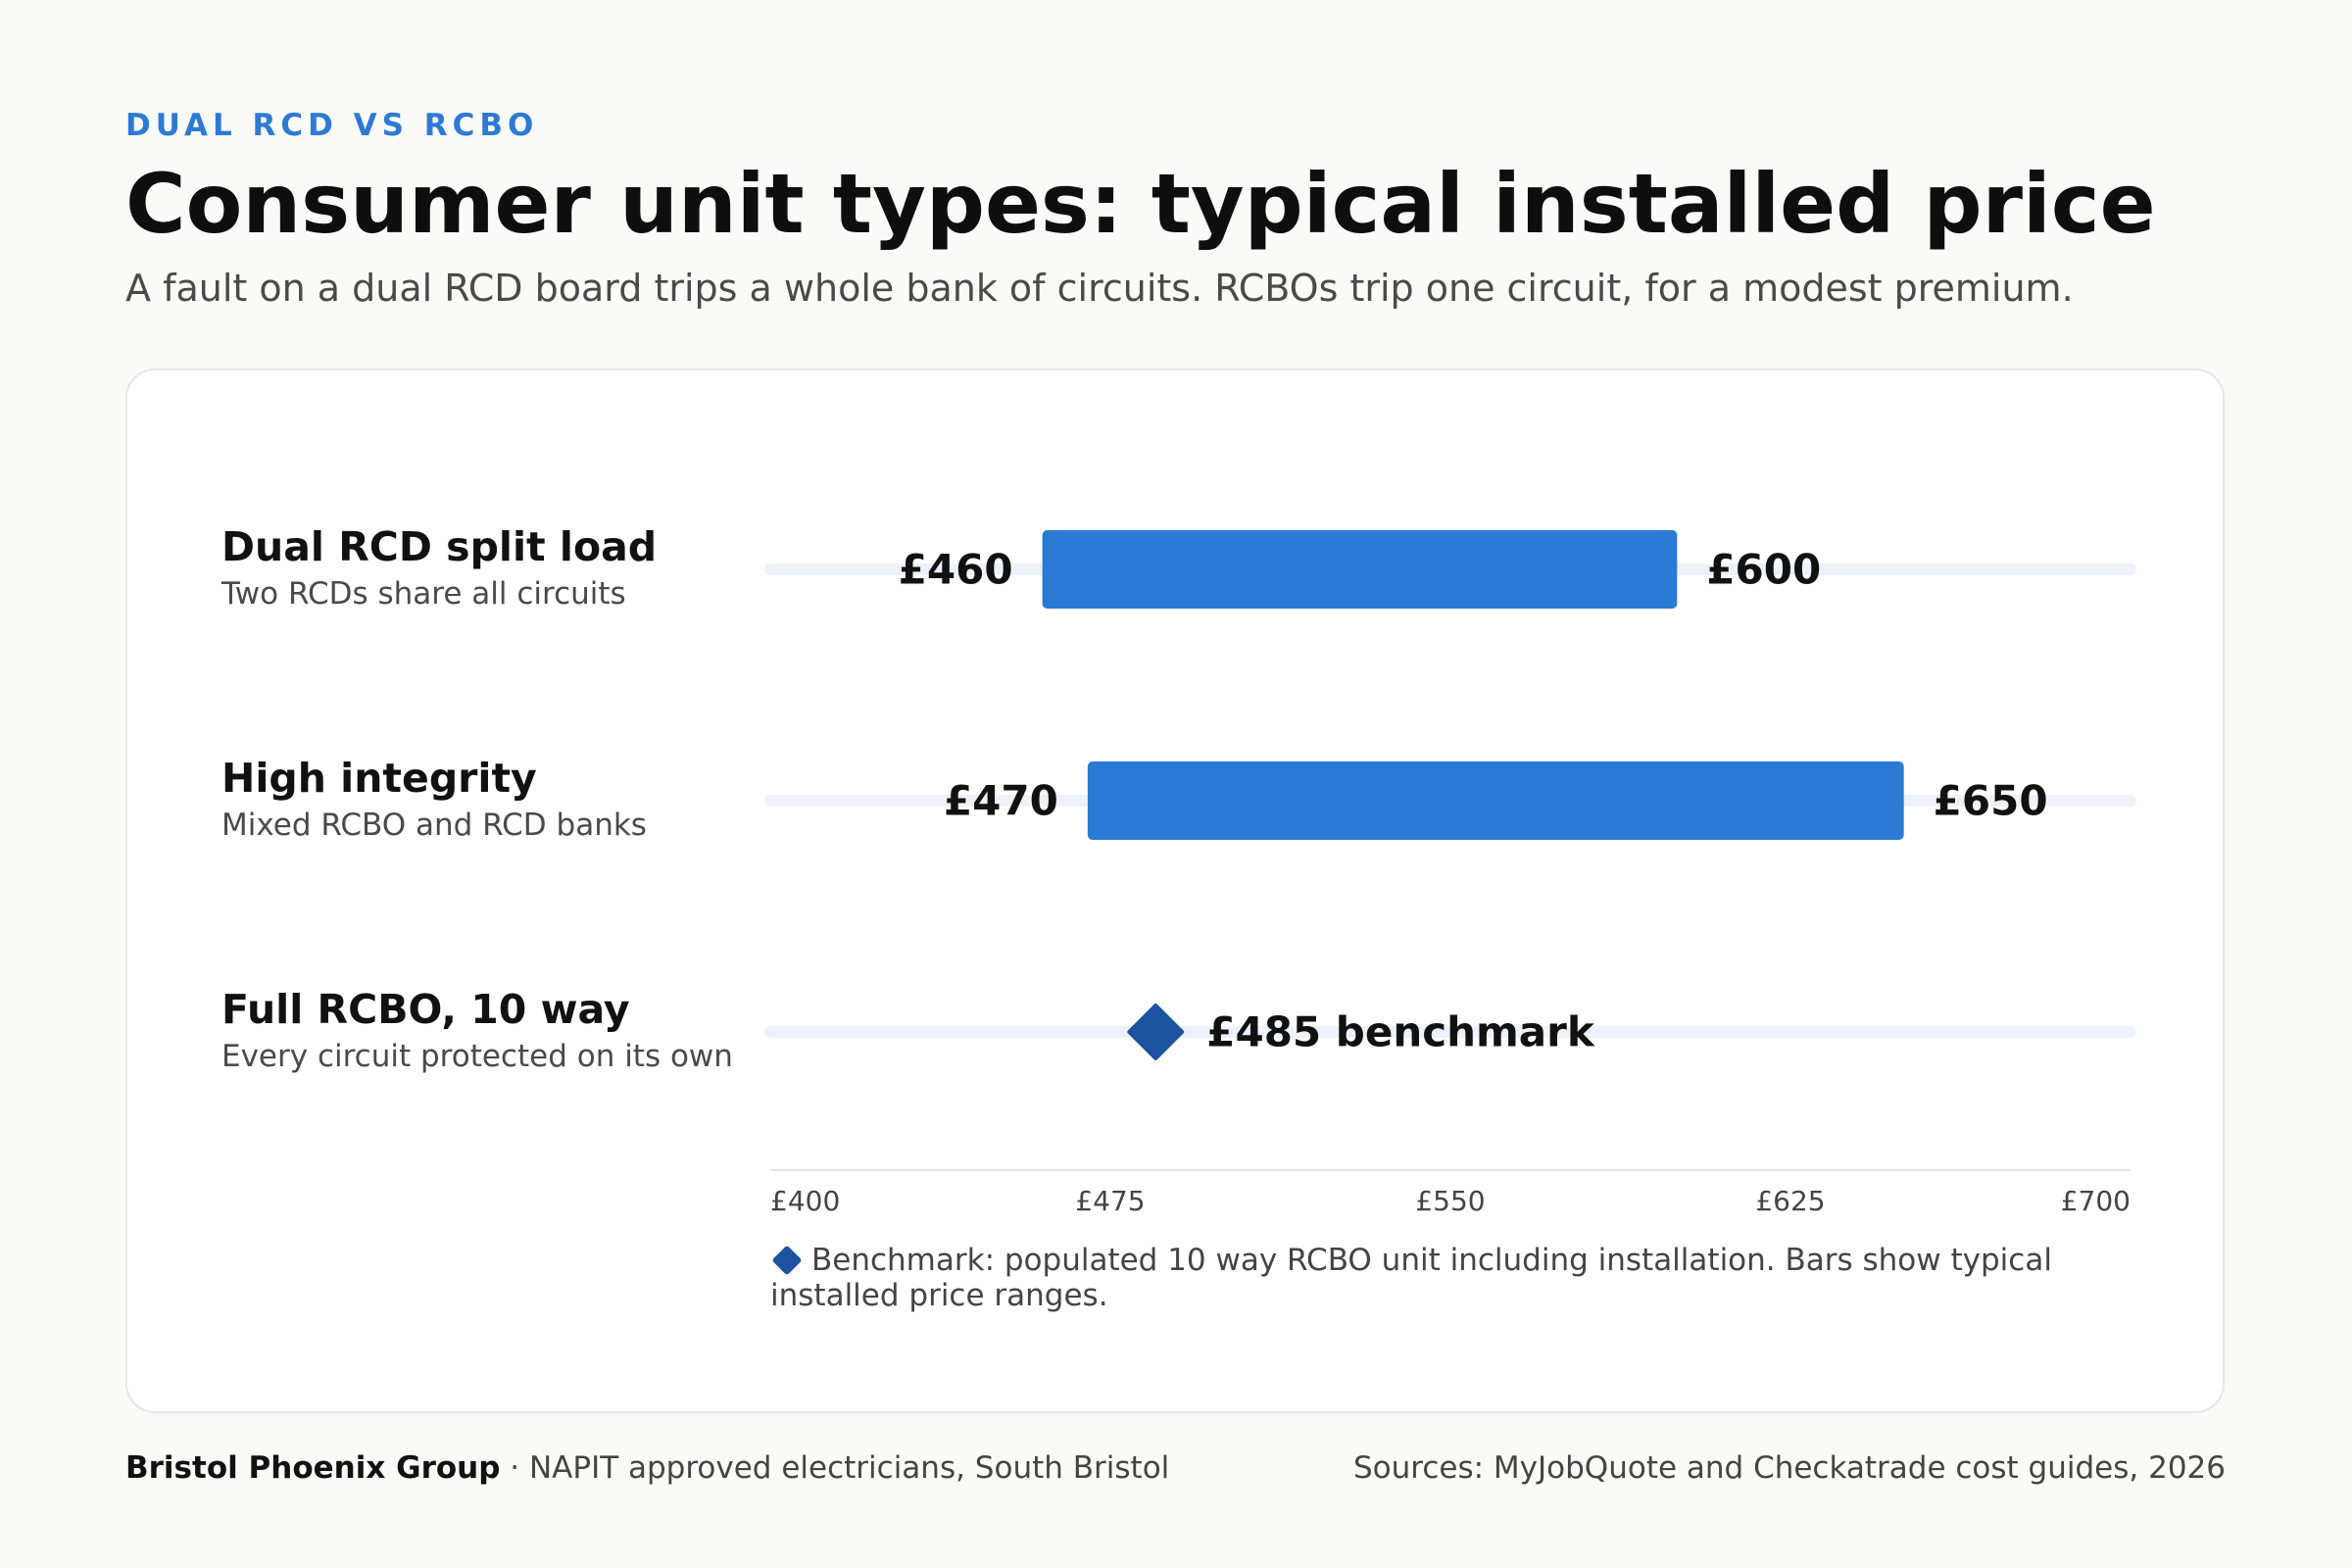  What do you see at coordinates (1156, 1032) in the screenshot?
I see `benchmark-marker` at bounding box center [1156, 1032].